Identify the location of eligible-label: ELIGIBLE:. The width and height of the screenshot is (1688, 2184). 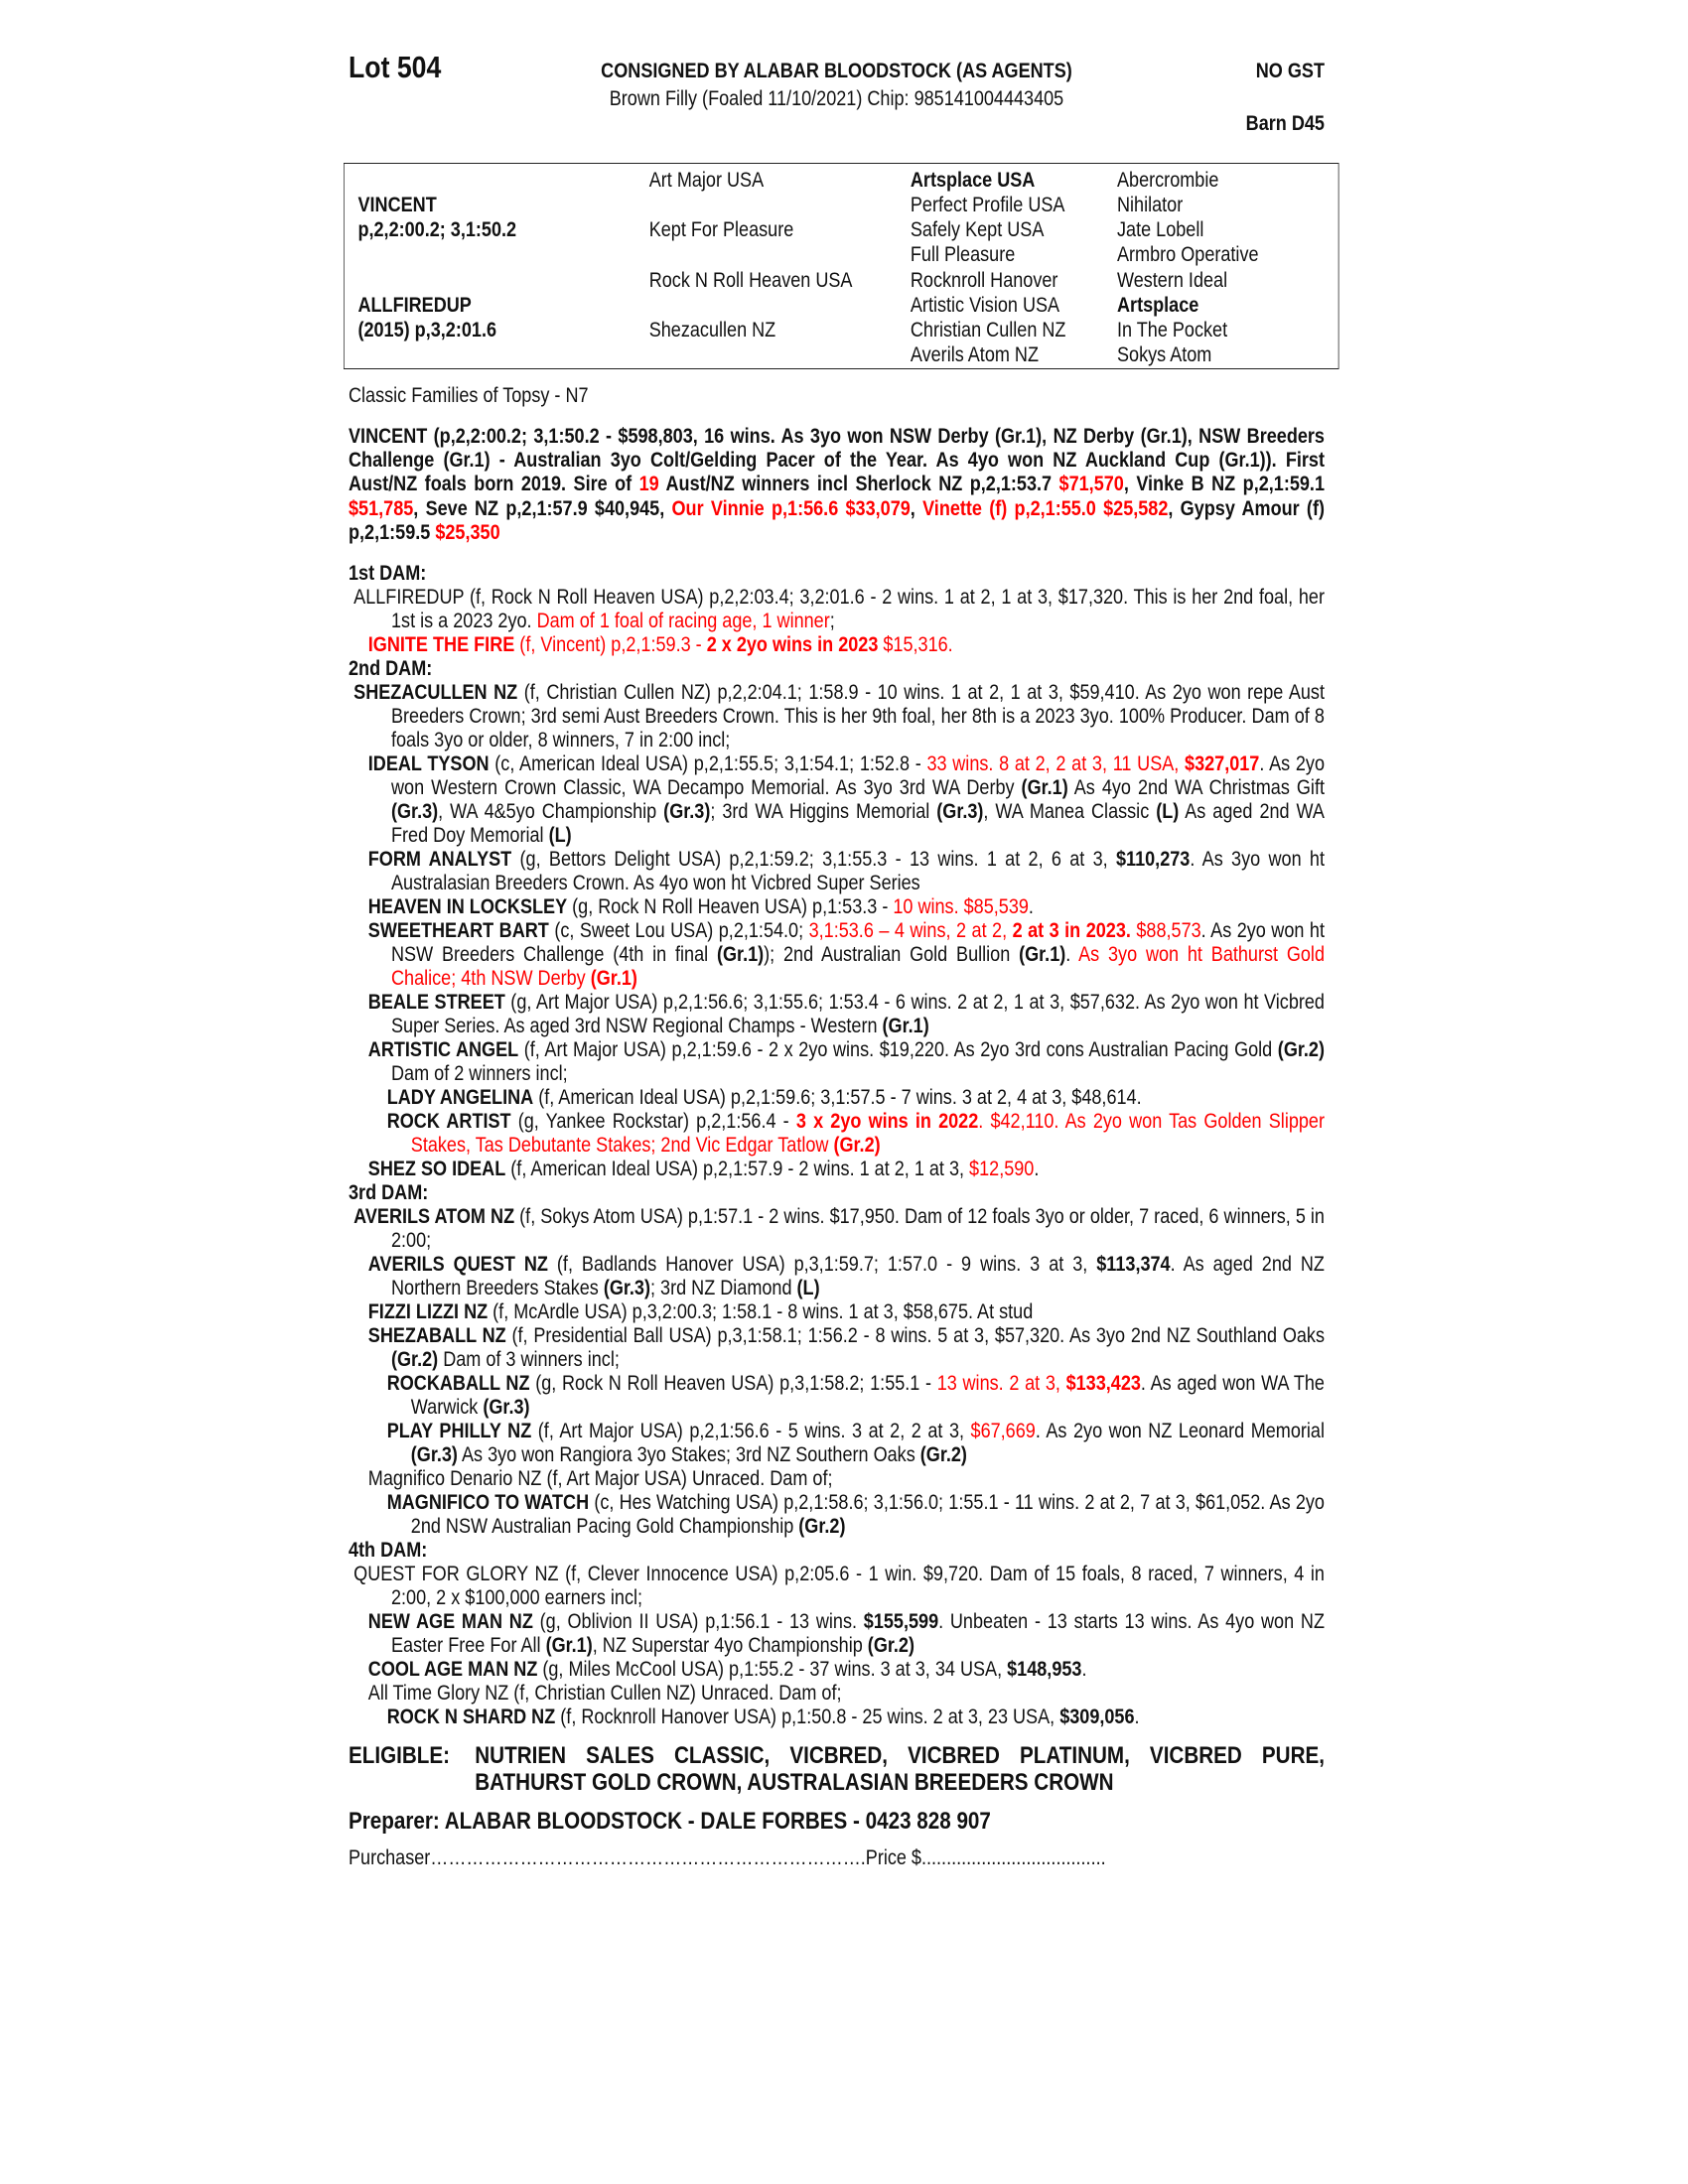
(400, 1756).